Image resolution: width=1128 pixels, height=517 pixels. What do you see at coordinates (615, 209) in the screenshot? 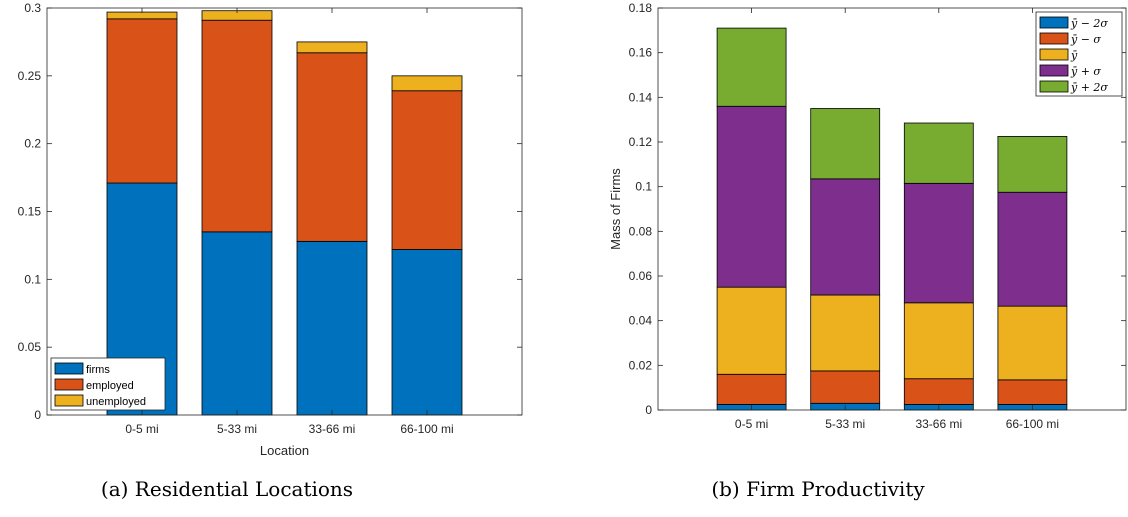
I see `y-axis-label: Mass of Firms` at bounding box center [615, 209].